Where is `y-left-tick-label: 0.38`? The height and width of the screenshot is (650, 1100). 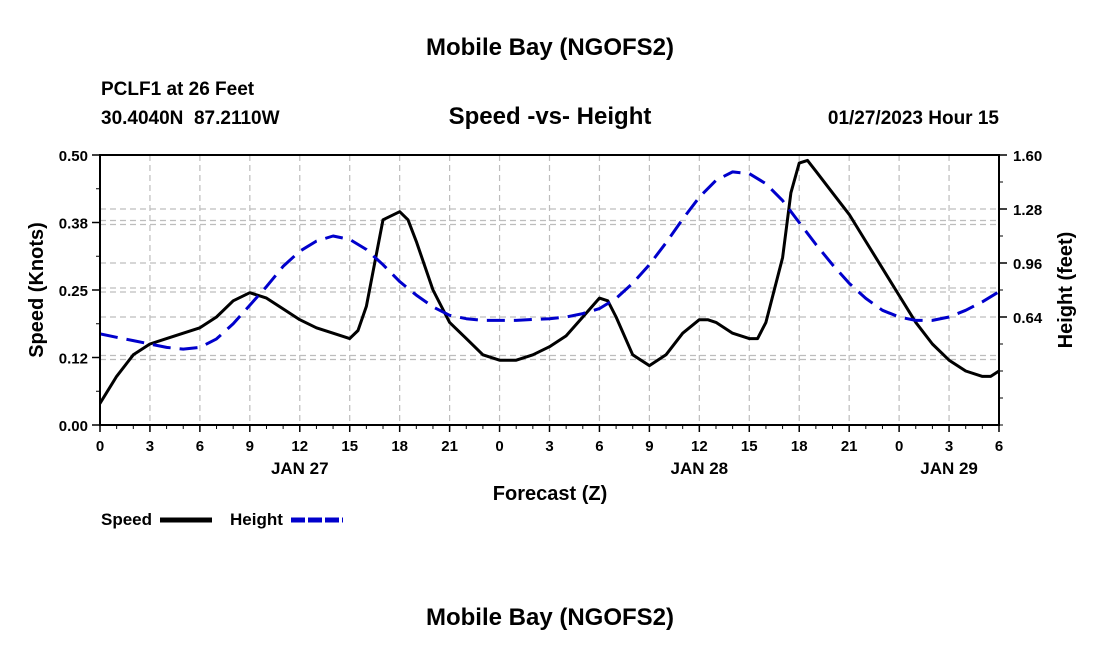
y-left-tick-label: 0.38 is located at coordinates (73, 224).